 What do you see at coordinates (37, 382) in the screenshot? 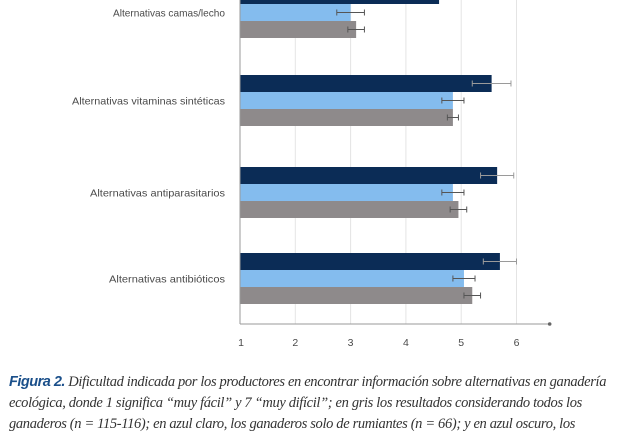
I see `caption-label: Figura 2.` at bounding box center [37, 382].